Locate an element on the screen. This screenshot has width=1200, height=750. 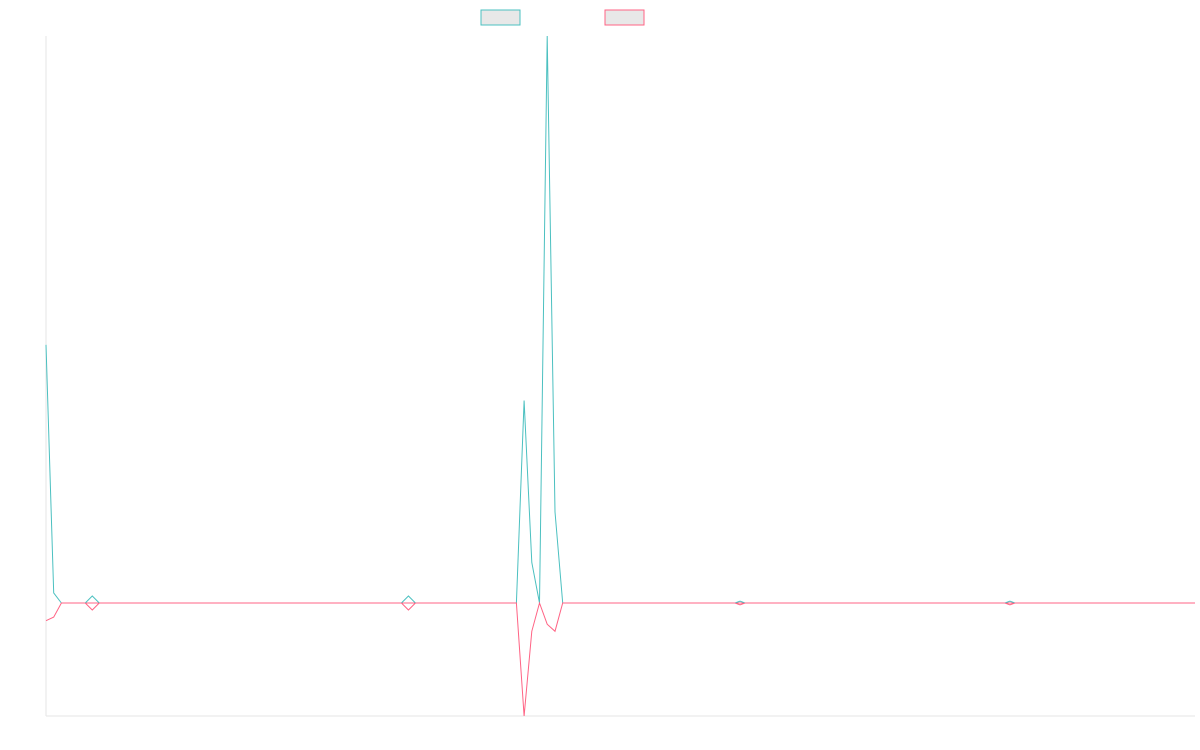
marker-1-upper is located at coordinates (92, 599).